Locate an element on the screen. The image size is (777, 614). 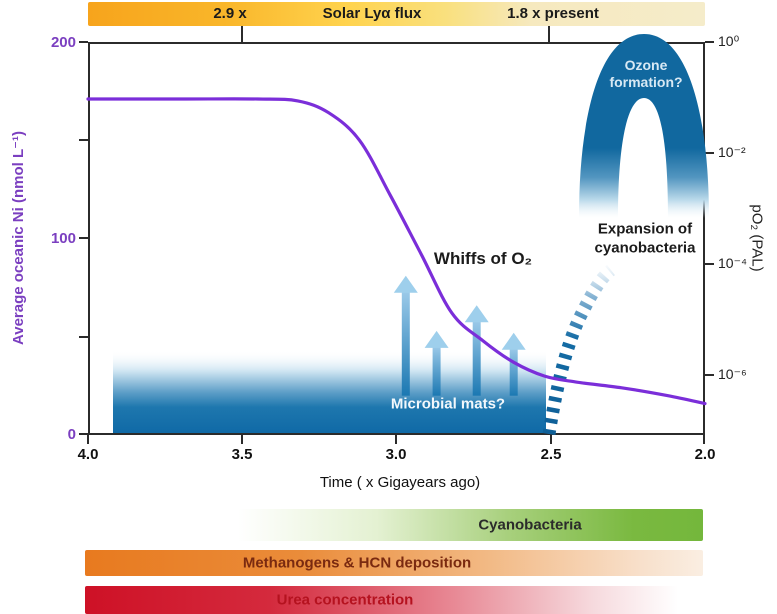
x-label-2.5: 2.5 is located at coordinates (551, 454).